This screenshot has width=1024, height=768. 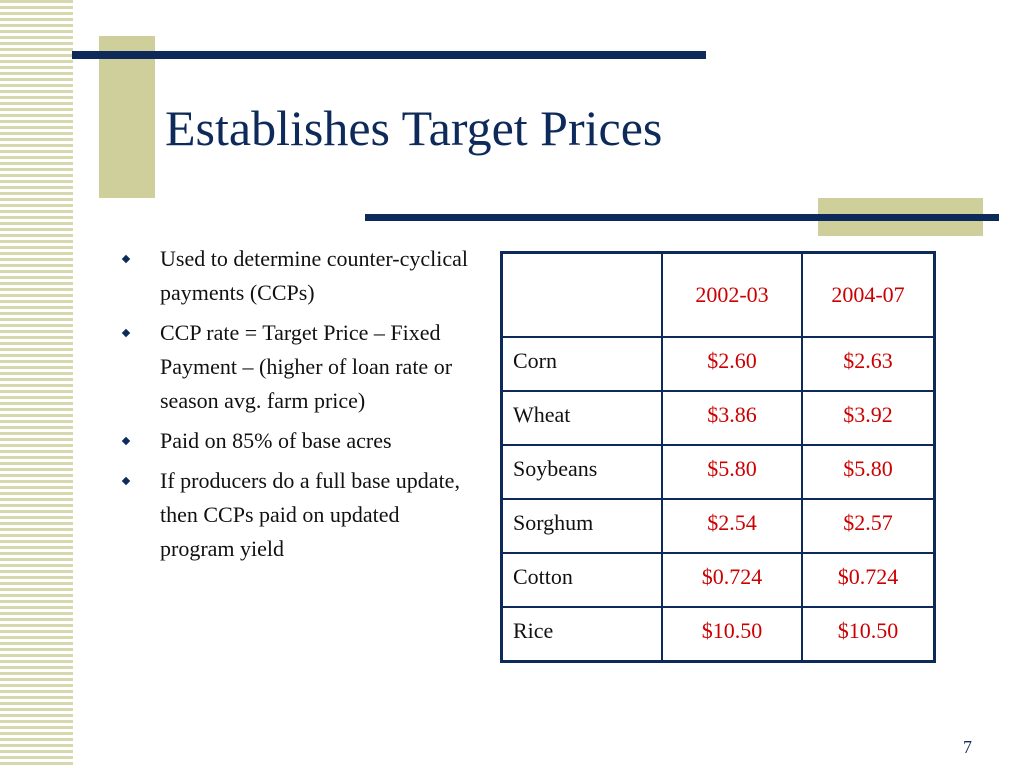 What do you see at coordinates (581, 418) in the screenshot?
I see `crop-cell: Wheat` at bounding box center [581, 418].